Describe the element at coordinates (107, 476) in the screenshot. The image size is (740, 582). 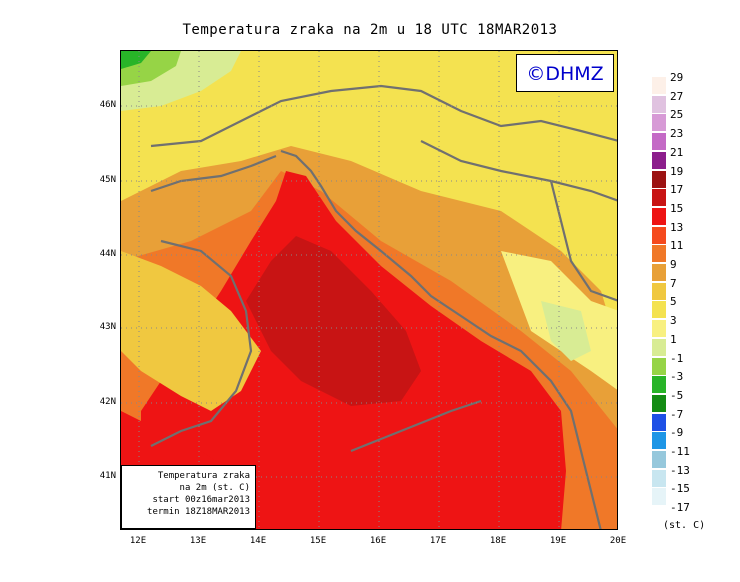
I see `lat-label-41n: 41N` at that location.